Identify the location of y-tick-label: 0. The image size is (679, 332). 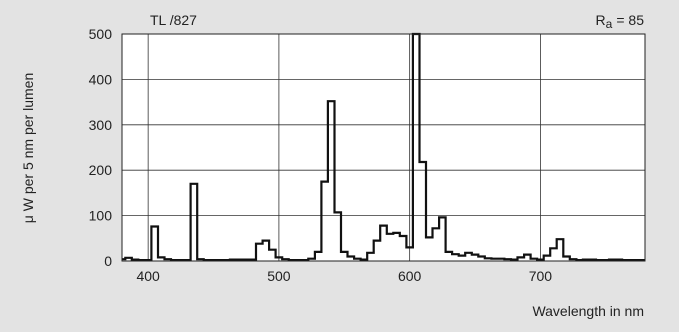
(108, 261).